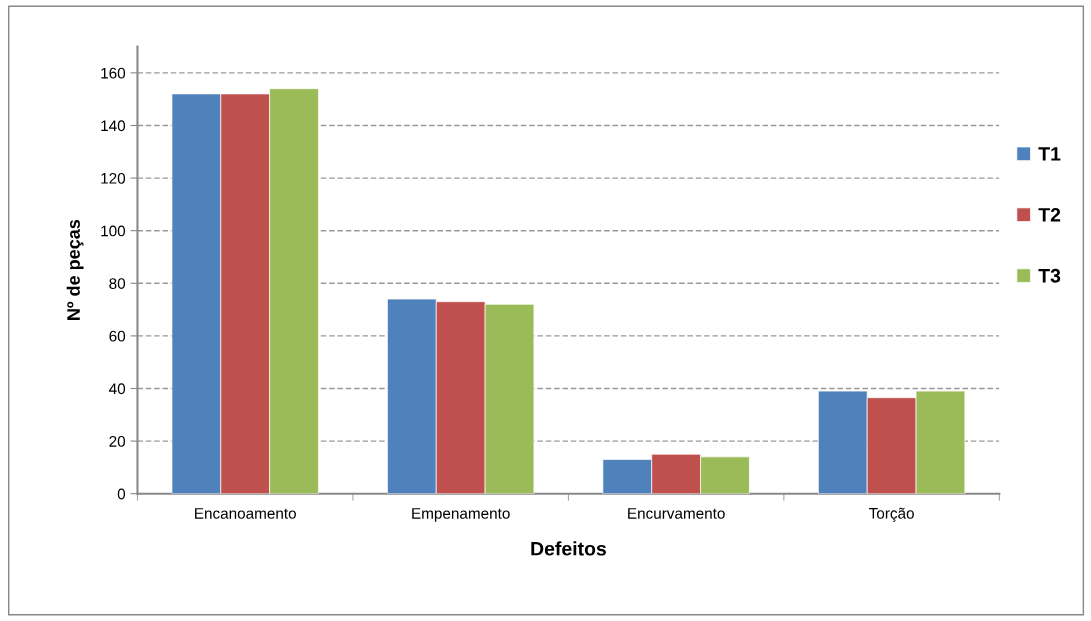 The width and height of the screenshot is (1091, 621). I want to click on x-axis-title: Defeitos, so click(568, 548).